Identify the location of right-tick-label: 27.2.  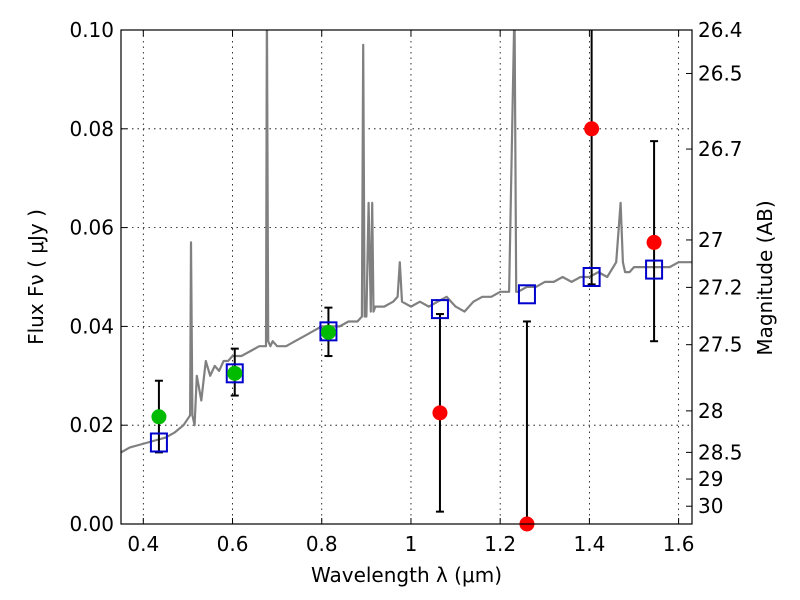
(720, 287).